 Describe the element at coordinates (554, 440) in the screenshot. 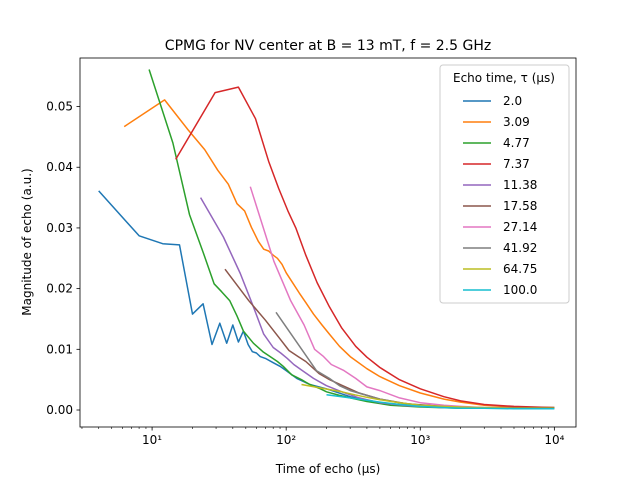

I see `x-tick-label: 10⁴` at that location.